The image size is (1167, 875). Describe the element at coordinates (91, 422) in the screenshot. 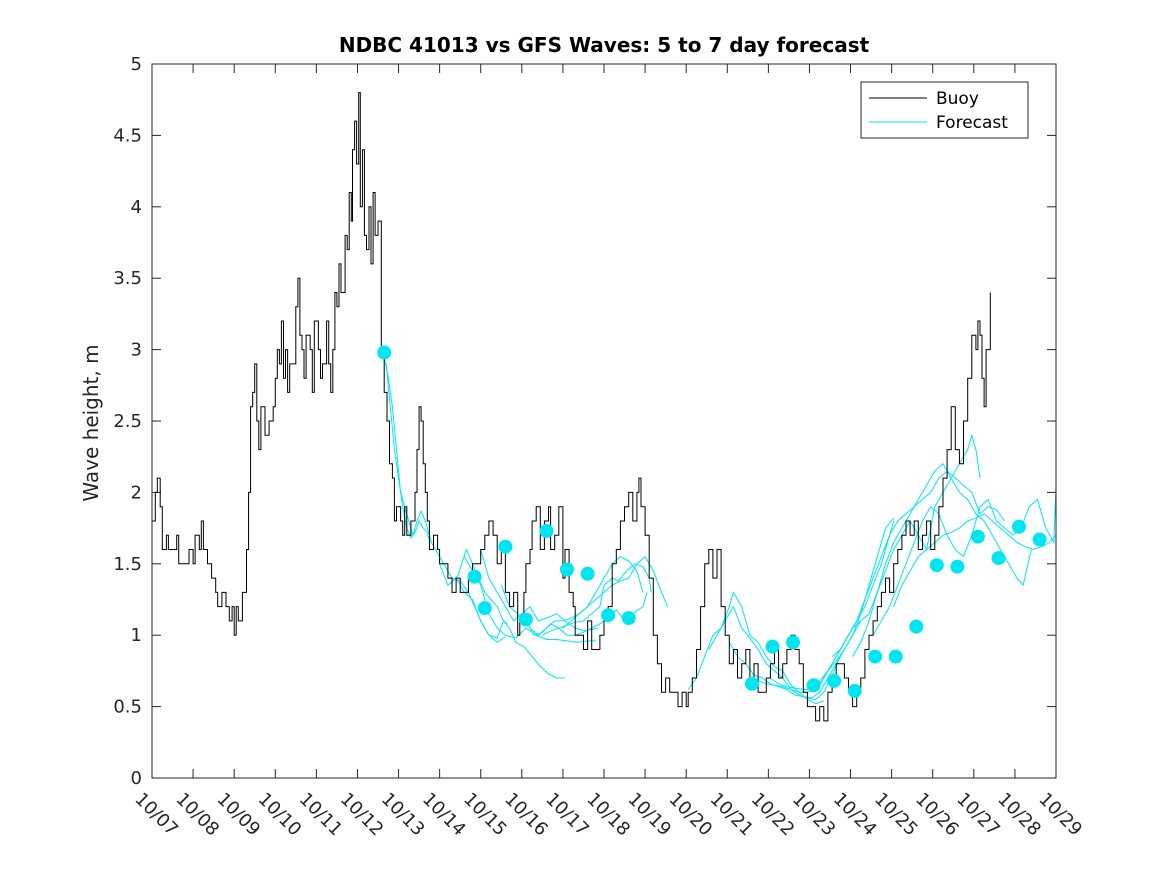

I see `y-axis-label: Wave height, m` at that location.